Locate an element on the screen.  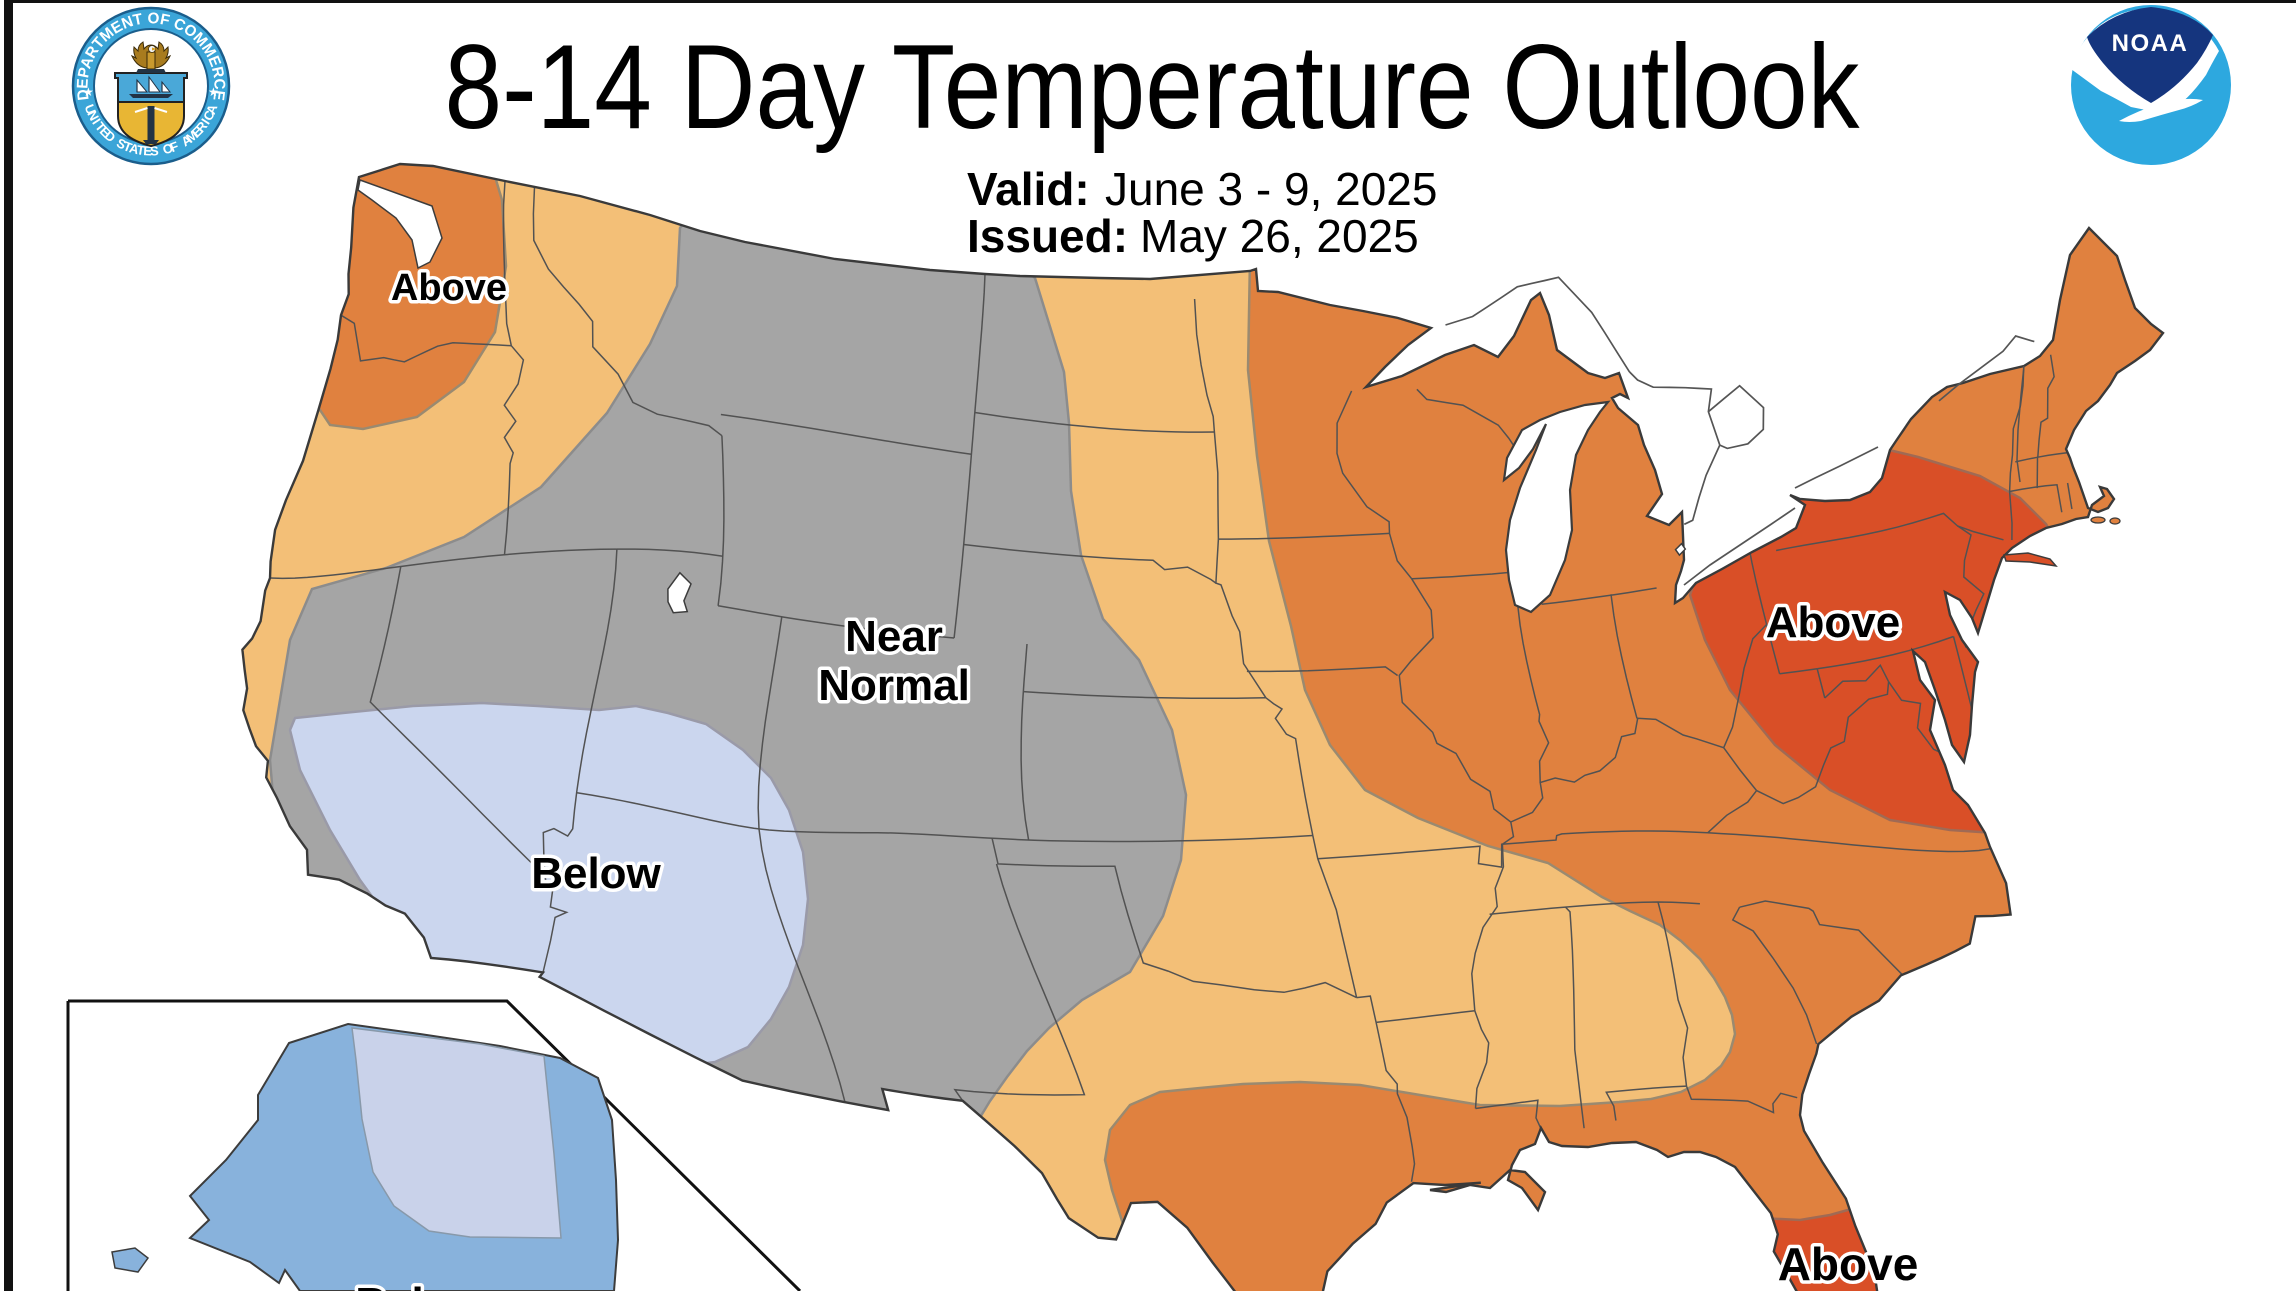
svg-text: Issued: is located at coordinates (1047, 236).